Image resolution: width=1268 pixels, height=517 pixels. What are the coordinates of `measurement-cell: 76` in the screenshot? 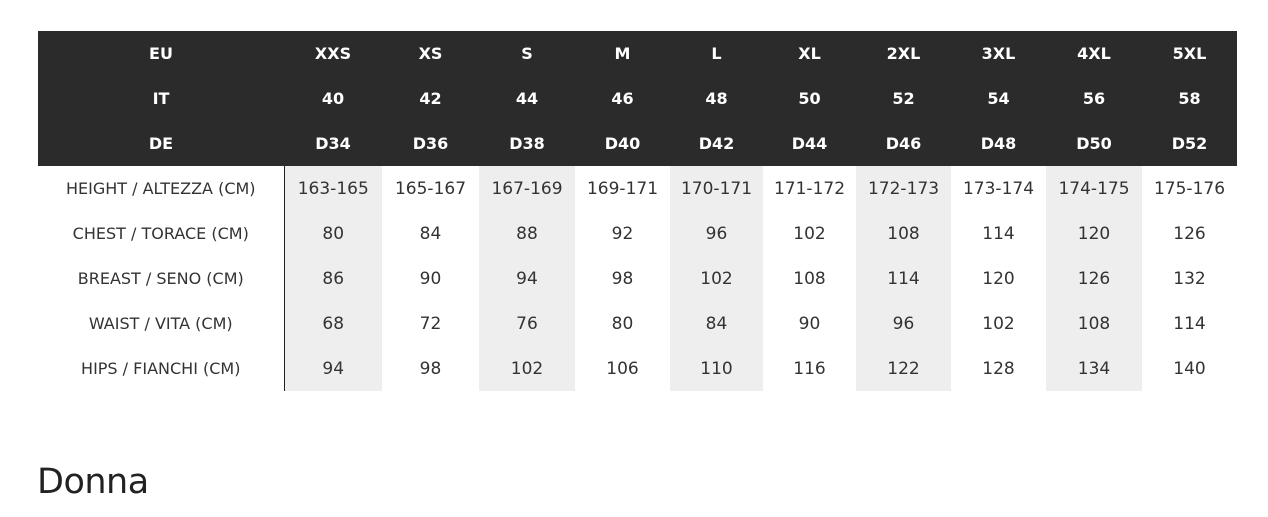 It's located at (527, 323).